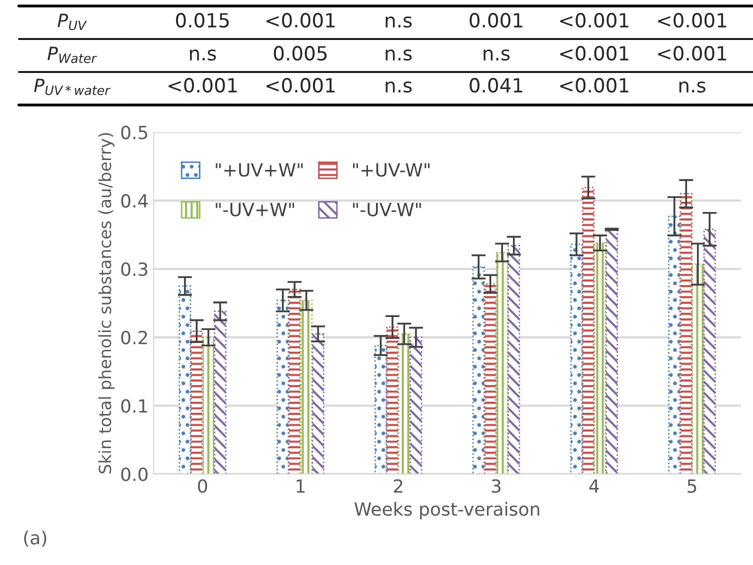  Describe the element at coordinates (447, 511) in the screenshot. I see `x-axis-title: Weeks post-veraison` at that location.